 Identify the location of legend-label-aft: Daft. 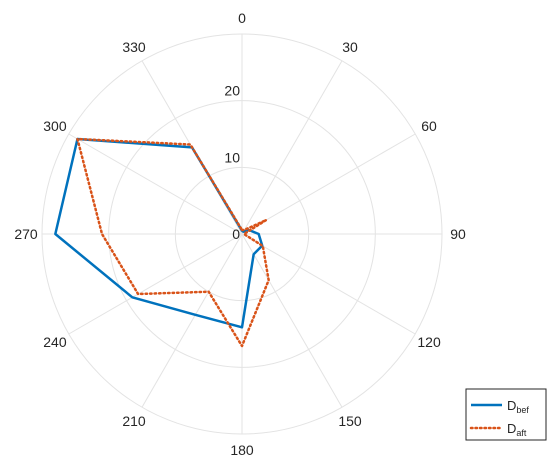
(517, 429).